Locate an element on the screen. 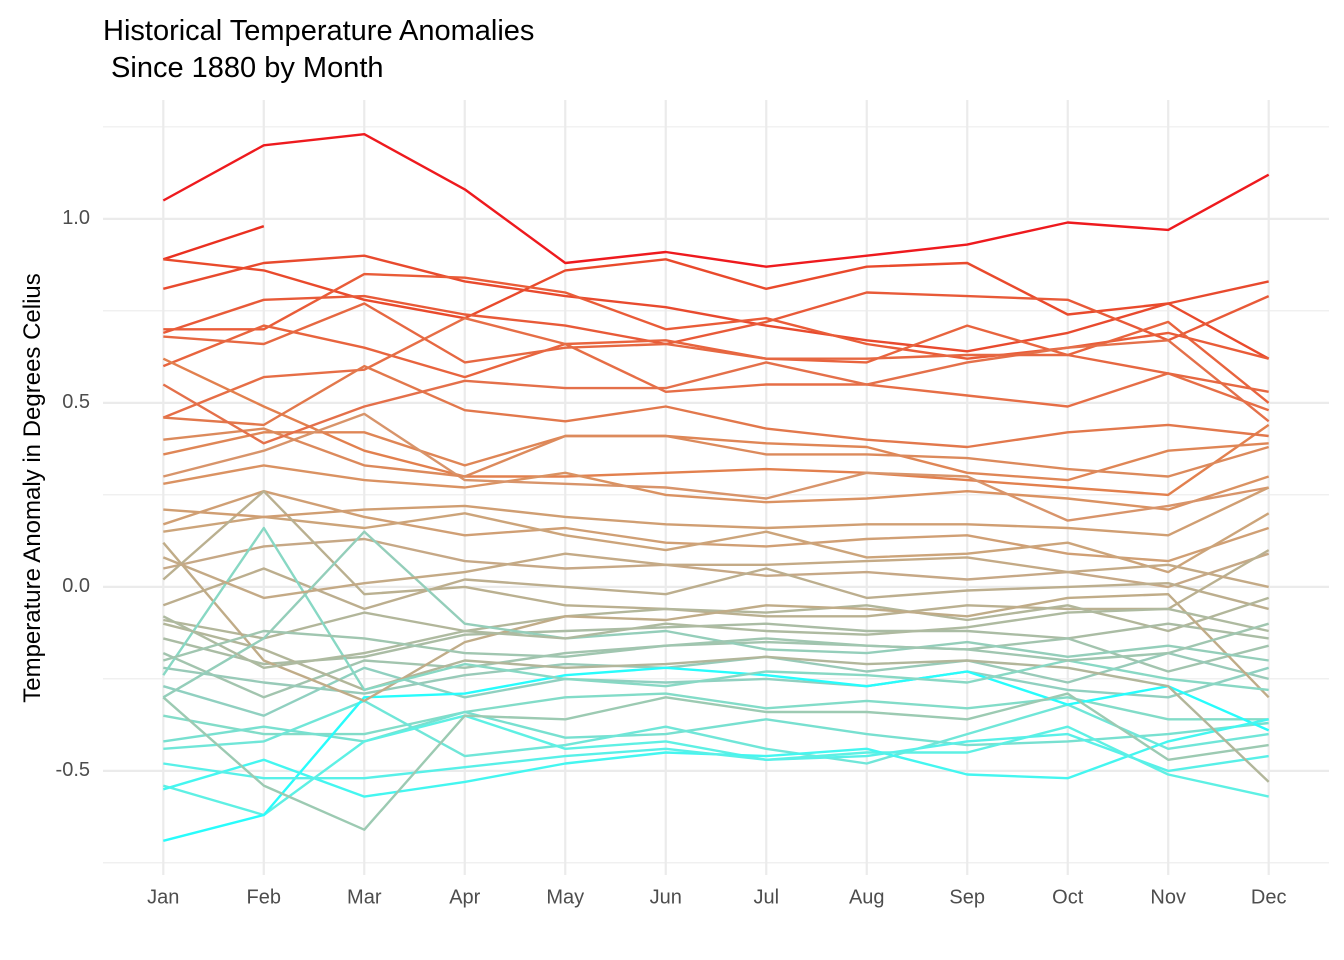 The image size is (1344, 960). x-tick-label: Jan is located at coordinates (163, 897).